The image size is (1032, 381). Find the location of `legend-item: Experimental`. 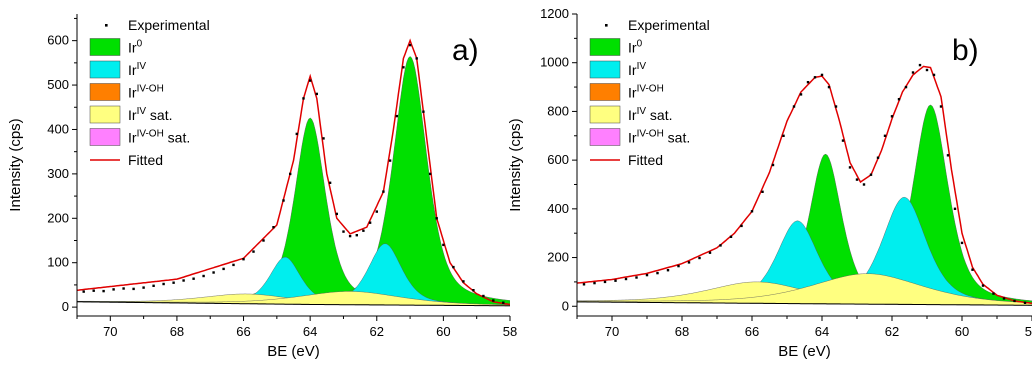

legend-item: Experimental is located at coordinates (157, 25).